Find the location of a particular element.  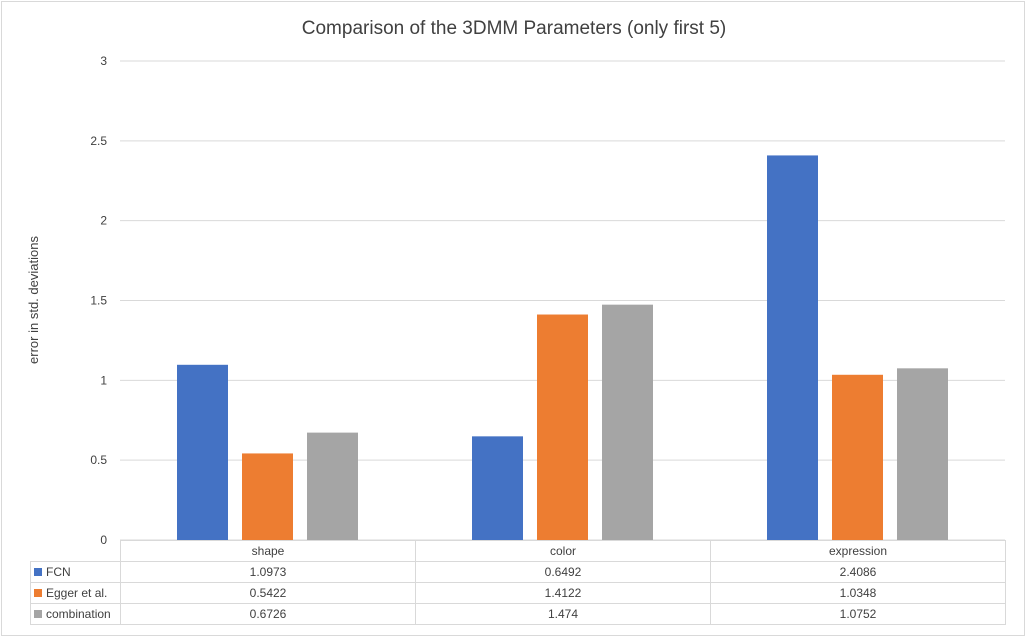

category-label: expression is located at coordinates (858, 551).